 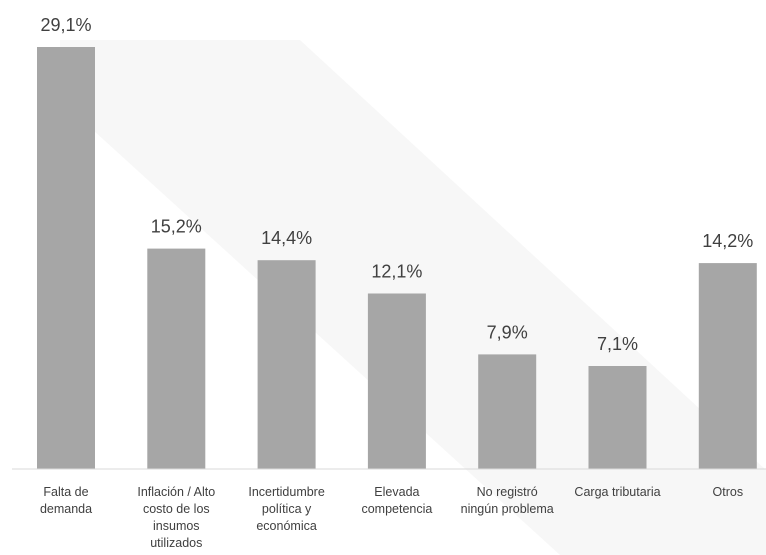 What do you see at coordinates (286, 238) in the screenshot?
I see `value-label-3: 14,4%` at bounding box center [286, 238].